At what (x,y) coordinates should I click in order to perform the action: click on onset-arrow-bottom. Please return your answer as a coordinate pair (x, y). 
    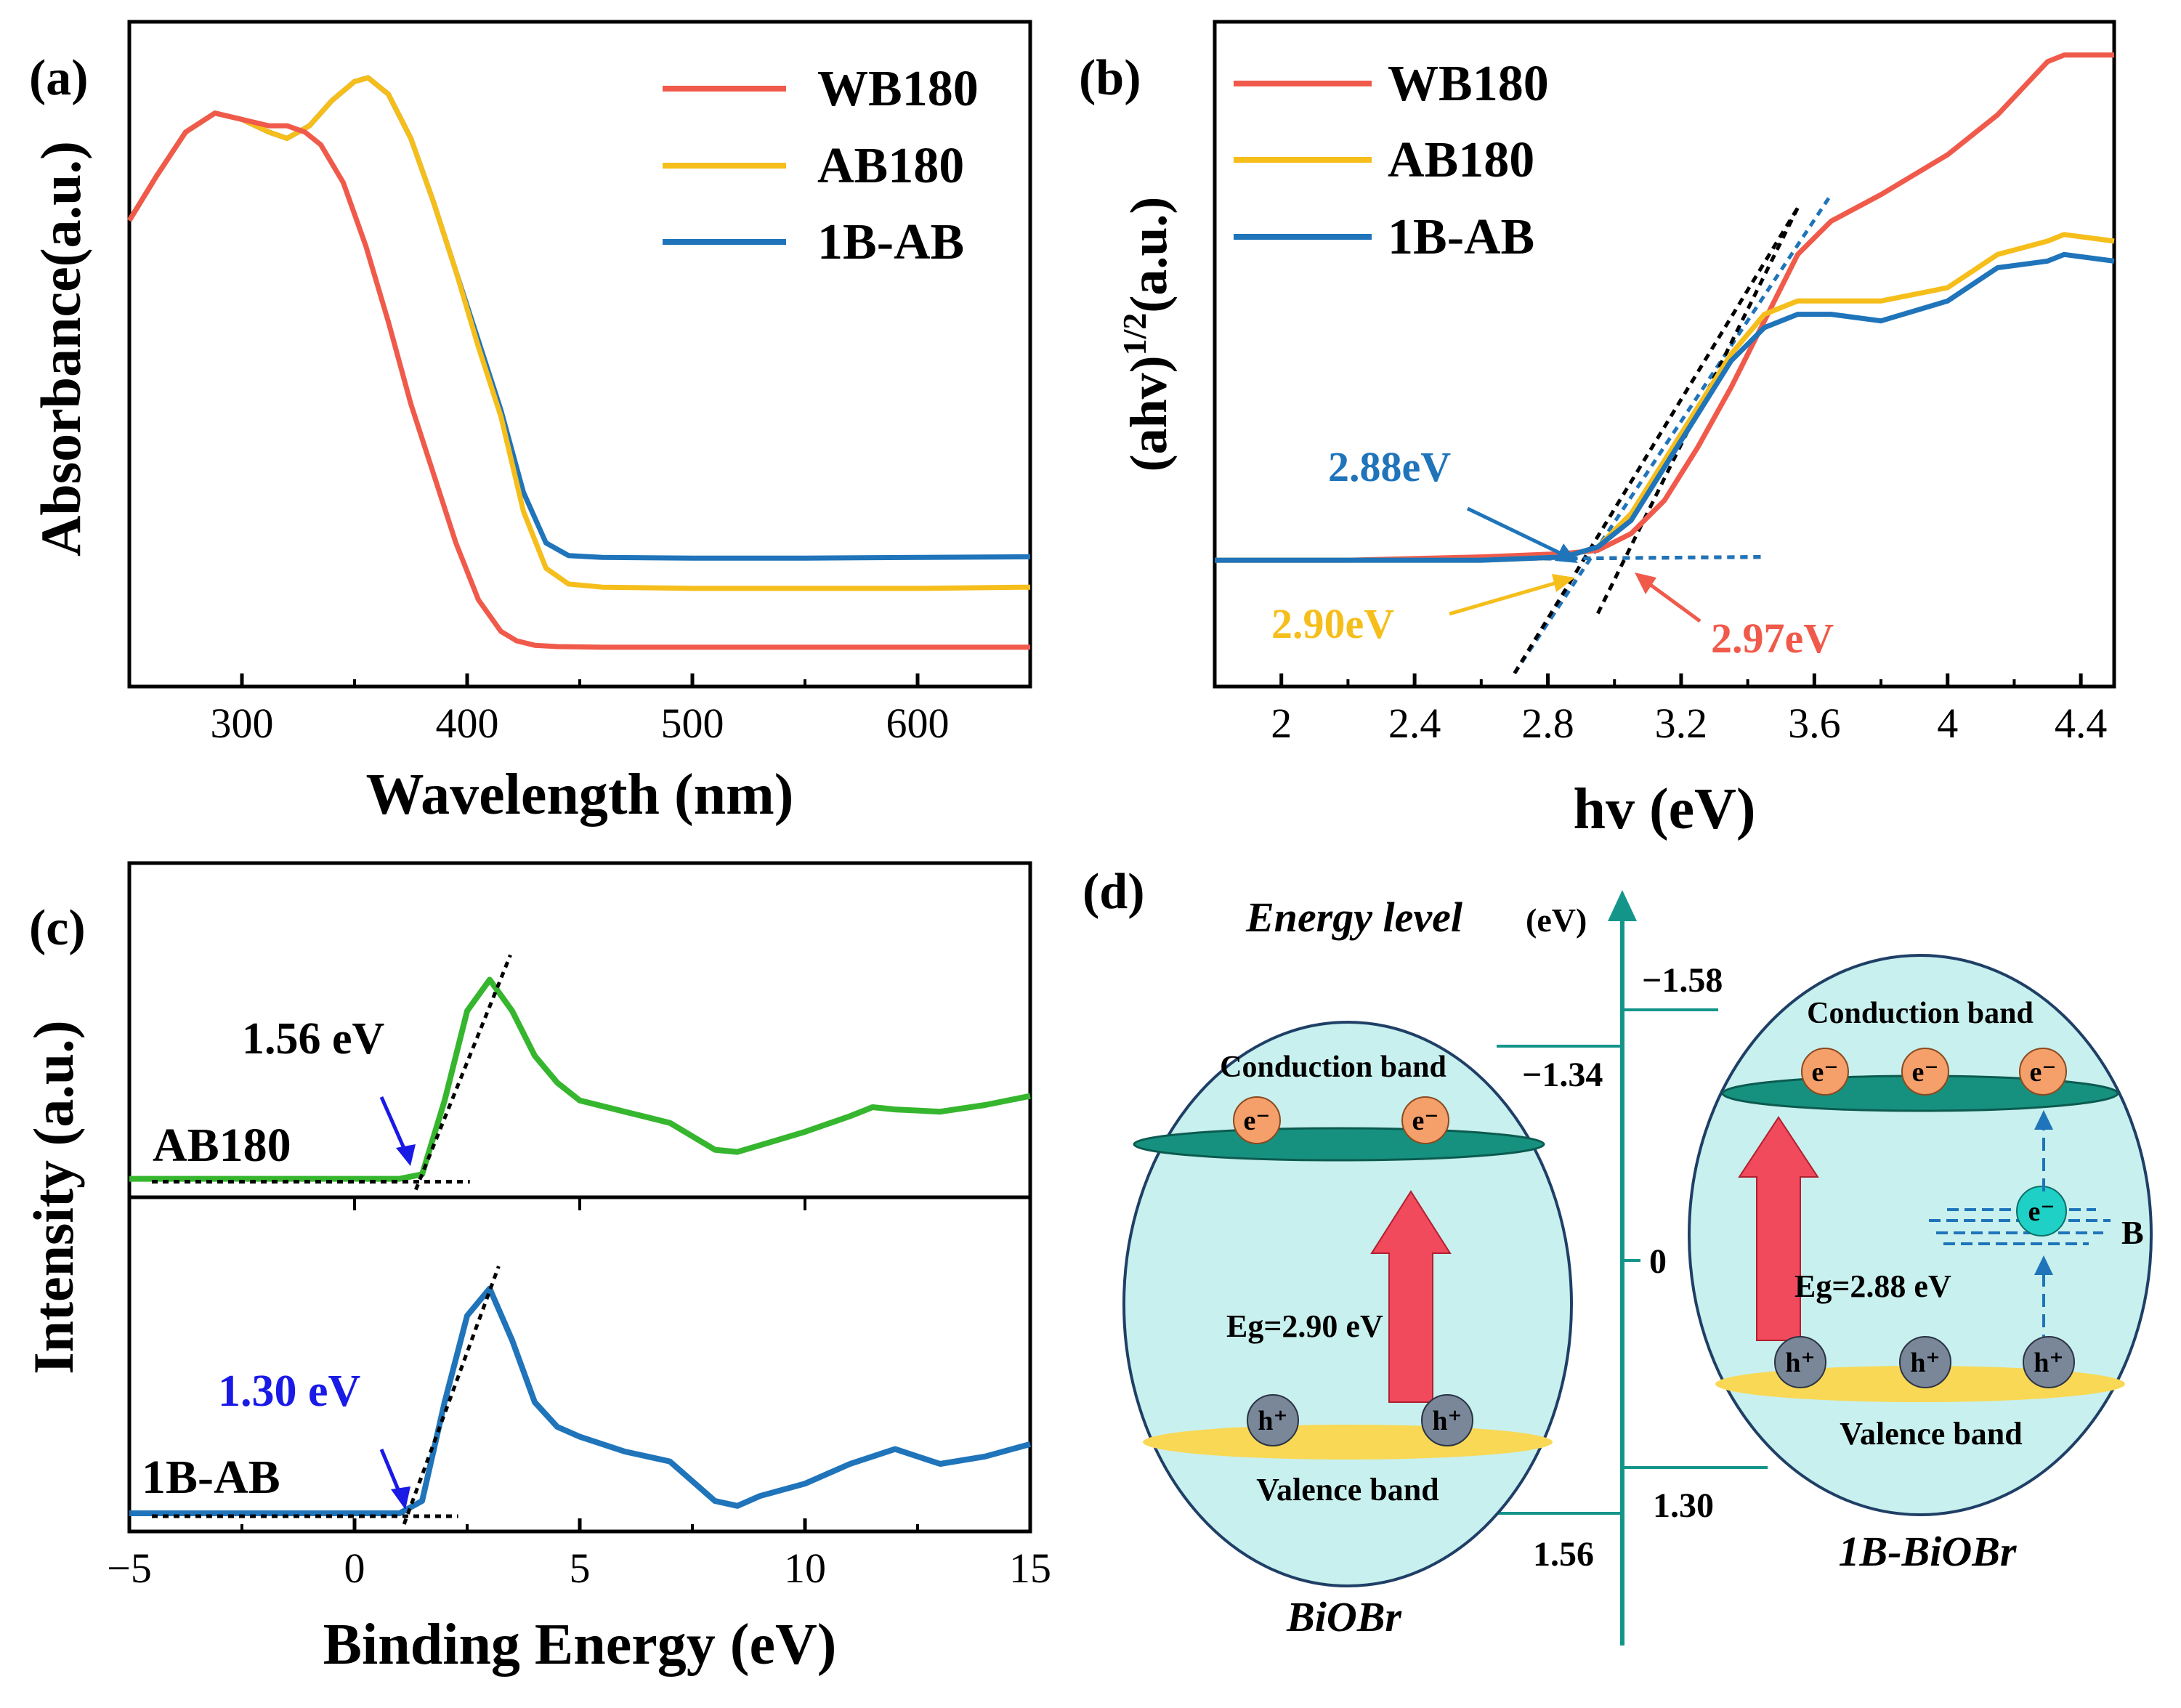
    Looking at the image, I should click on (390, 1471).